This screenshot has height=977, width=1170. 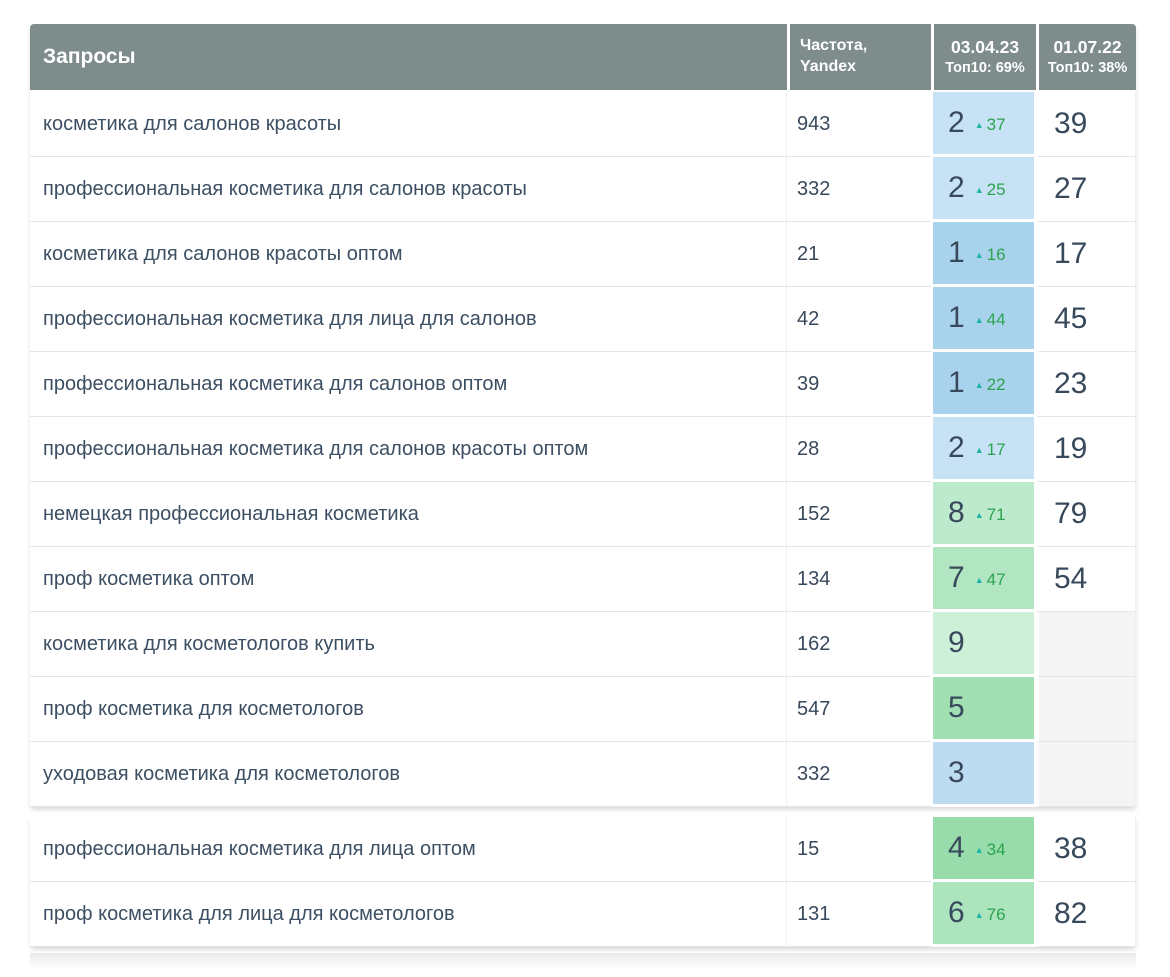 What do you see at coordinates (956, 847) in the screenshot?
I see `position-value: 4` at bounding box center [956, 847].